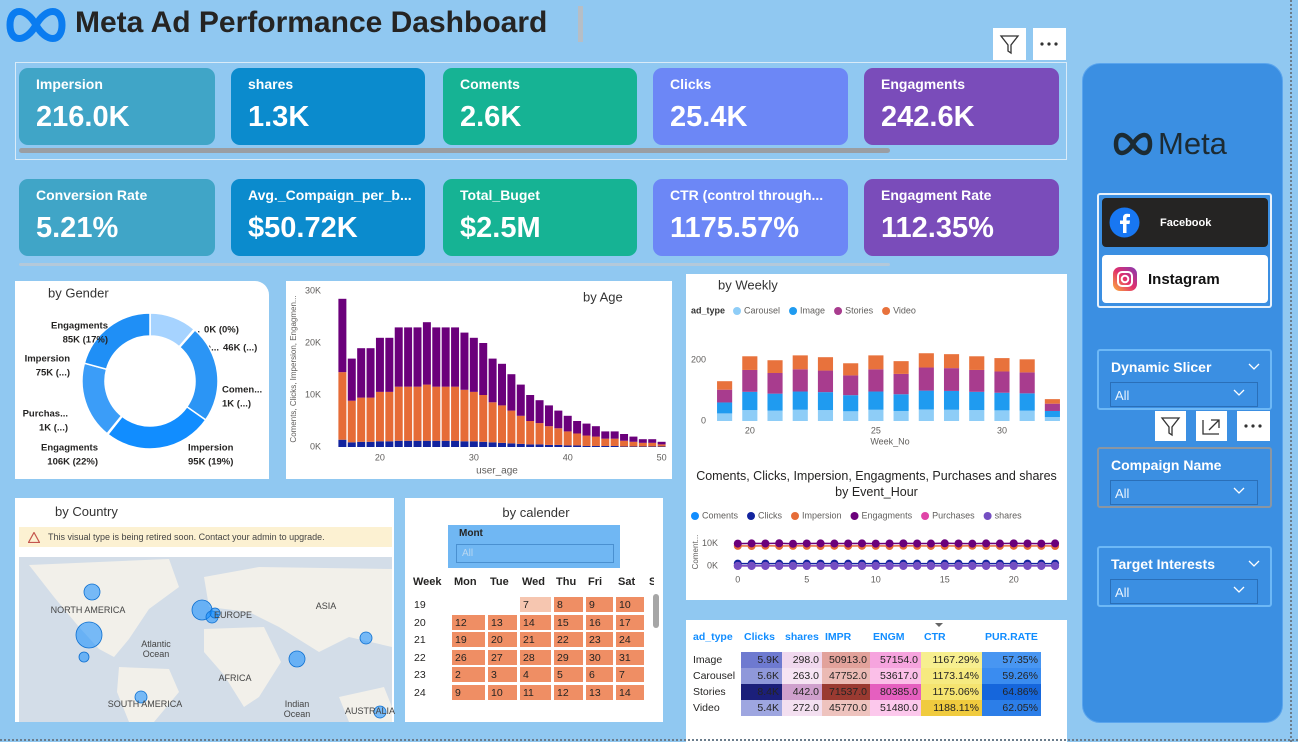 The width and height of the screenshot is (1298, 742). Describe the element at coordinates (887, 515) in the screenshot. I see `legend-label: Engagments` at that location.